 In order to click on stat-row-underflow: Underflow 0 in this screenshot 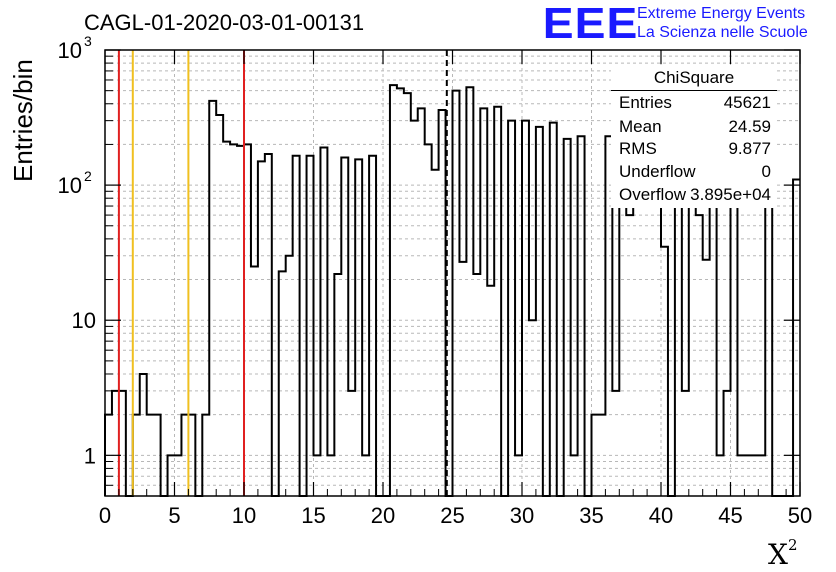, I will do `click(695, 173)`.